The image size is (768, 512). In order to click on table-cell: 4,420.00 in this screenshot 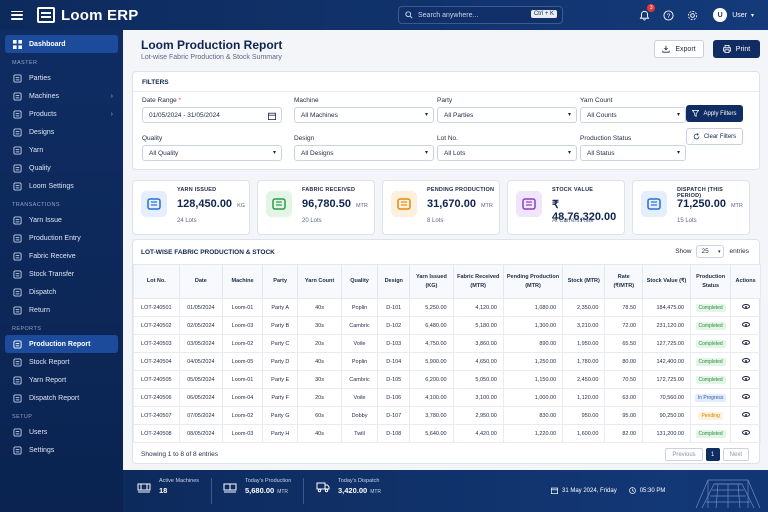, I will do `click(478, 433)`.